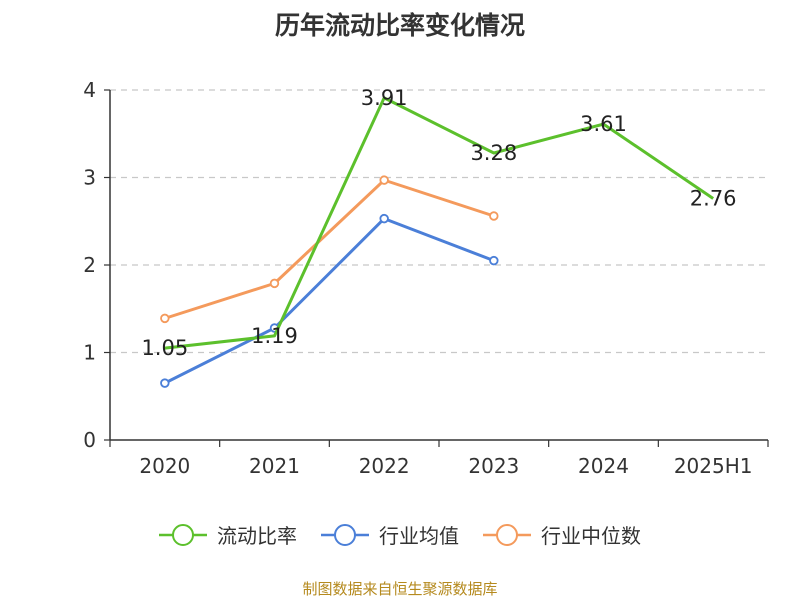  What do you see at coordinates (493, 153) in the screenshot?
I see `data-label: 3.28` at bounding box center [493, 153].